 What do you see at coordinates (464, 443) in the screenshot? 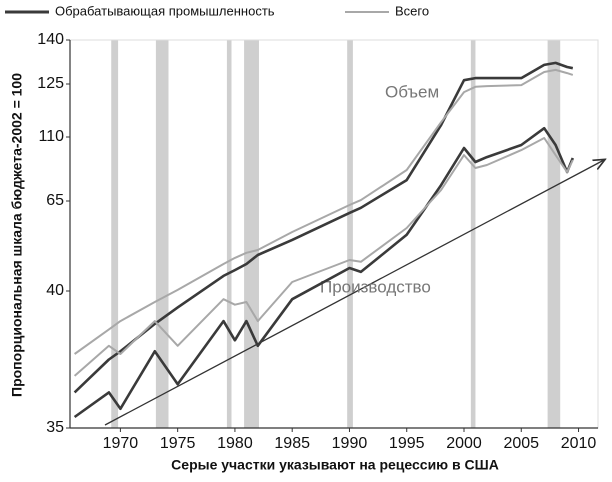
I see `x-tick-label: 2000` at bounding box center [464, 443].